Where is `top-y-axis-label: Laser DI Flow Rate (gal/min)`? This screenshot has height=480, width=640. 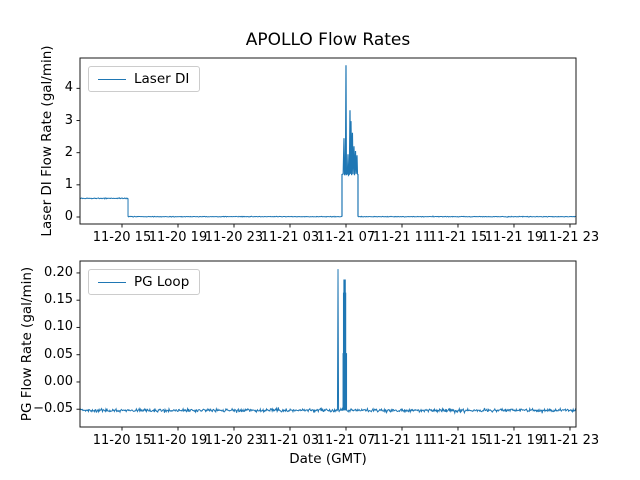 top-y-axis-label: Laser DI Flow Rate (gal/min) is located at coordinates (47, 141).